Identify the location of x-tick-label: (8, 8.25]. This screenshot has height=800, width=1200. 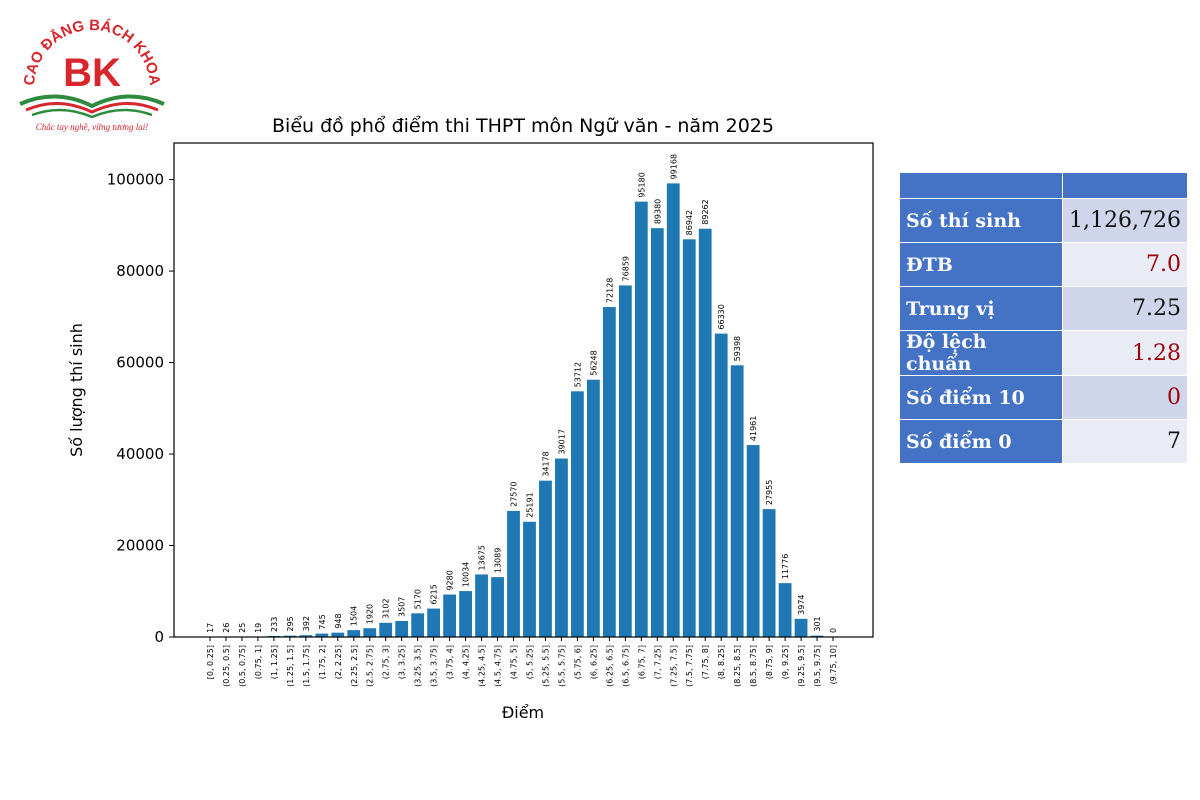
(721, 662).